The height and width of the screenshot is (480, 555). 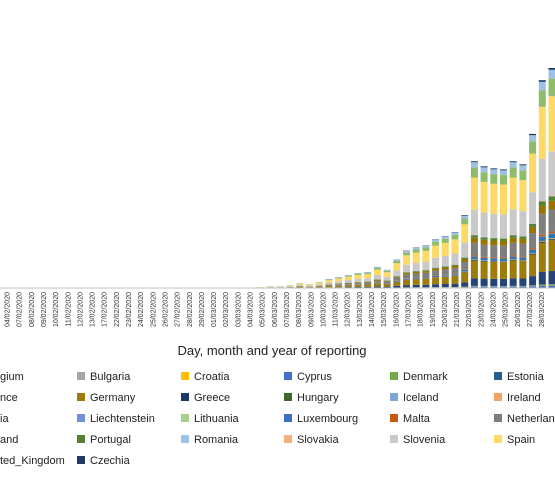 I want to click on legend-item: Hungary, so click(x=311, y=398).